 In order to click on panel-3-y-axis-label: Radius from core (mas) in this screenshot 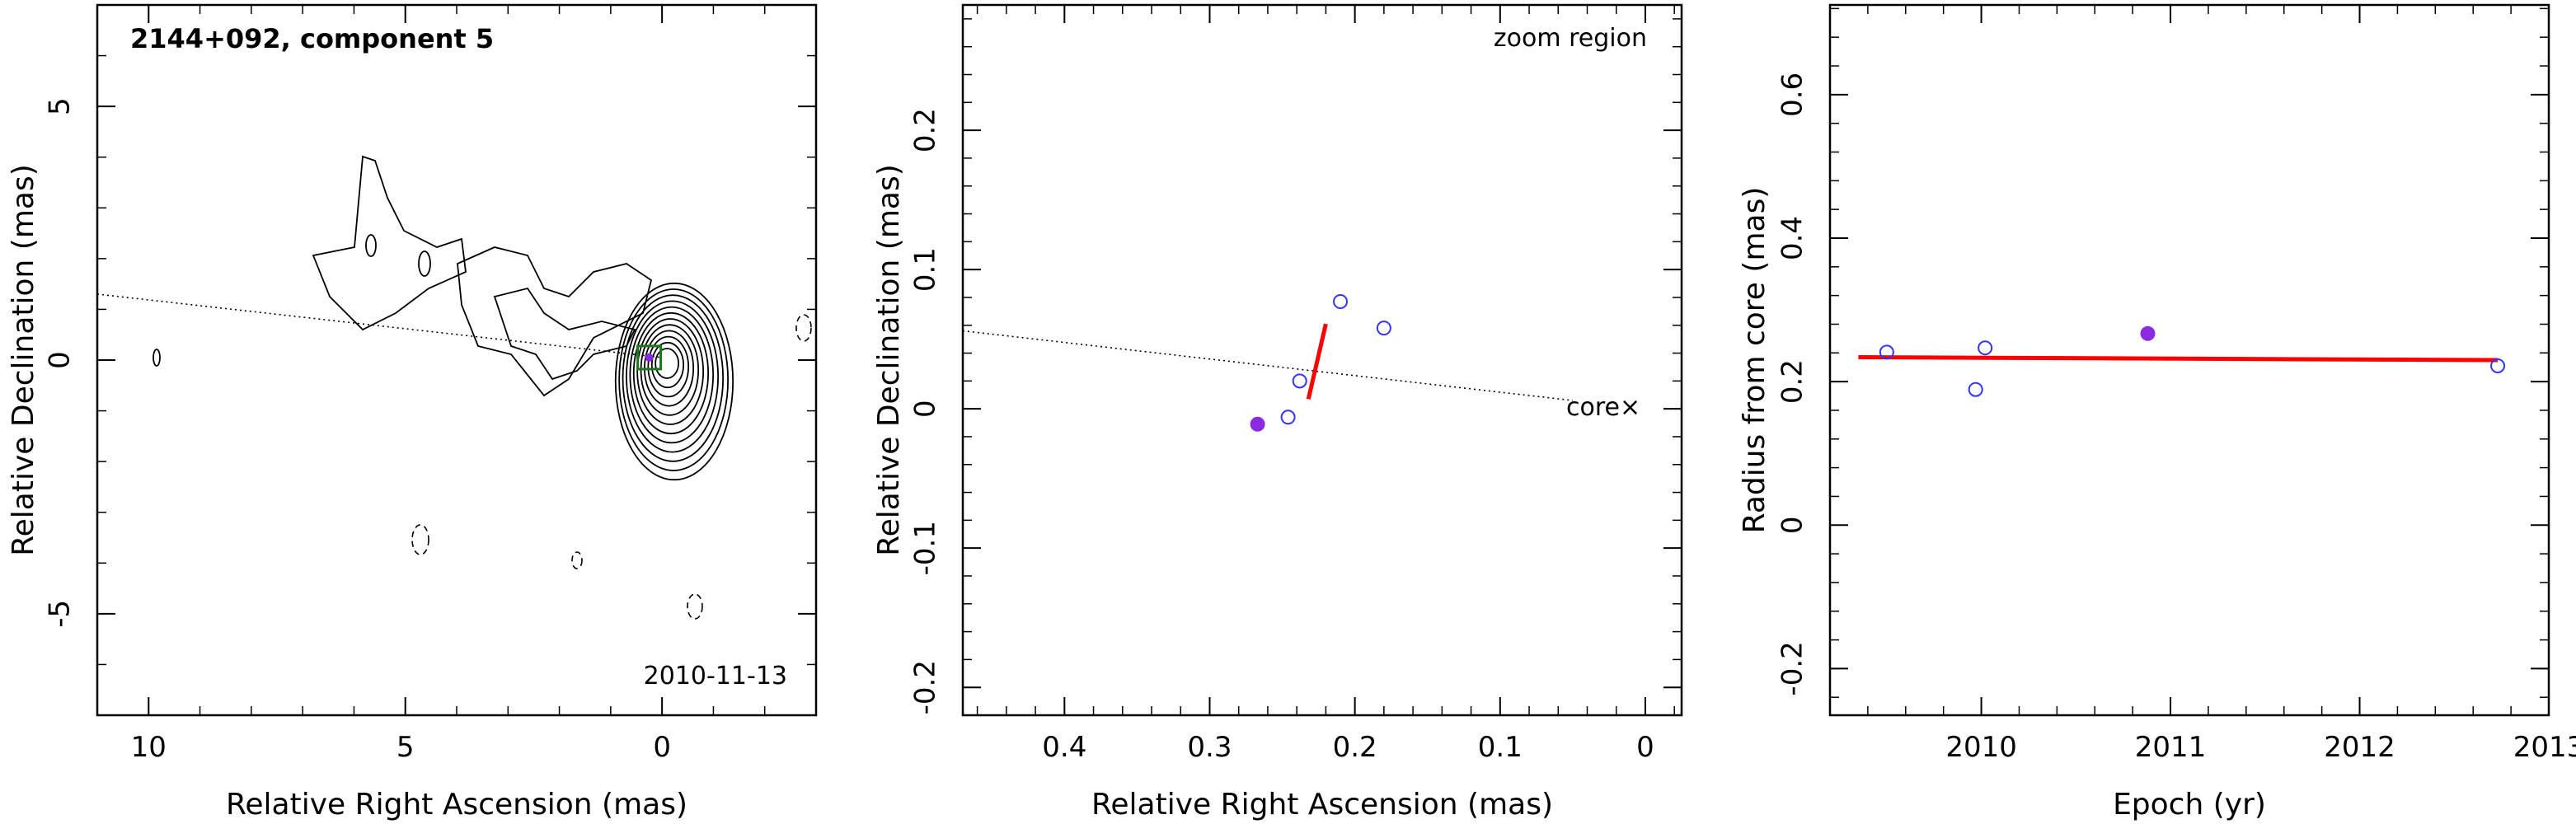, I will do `click(1755, 360)`.